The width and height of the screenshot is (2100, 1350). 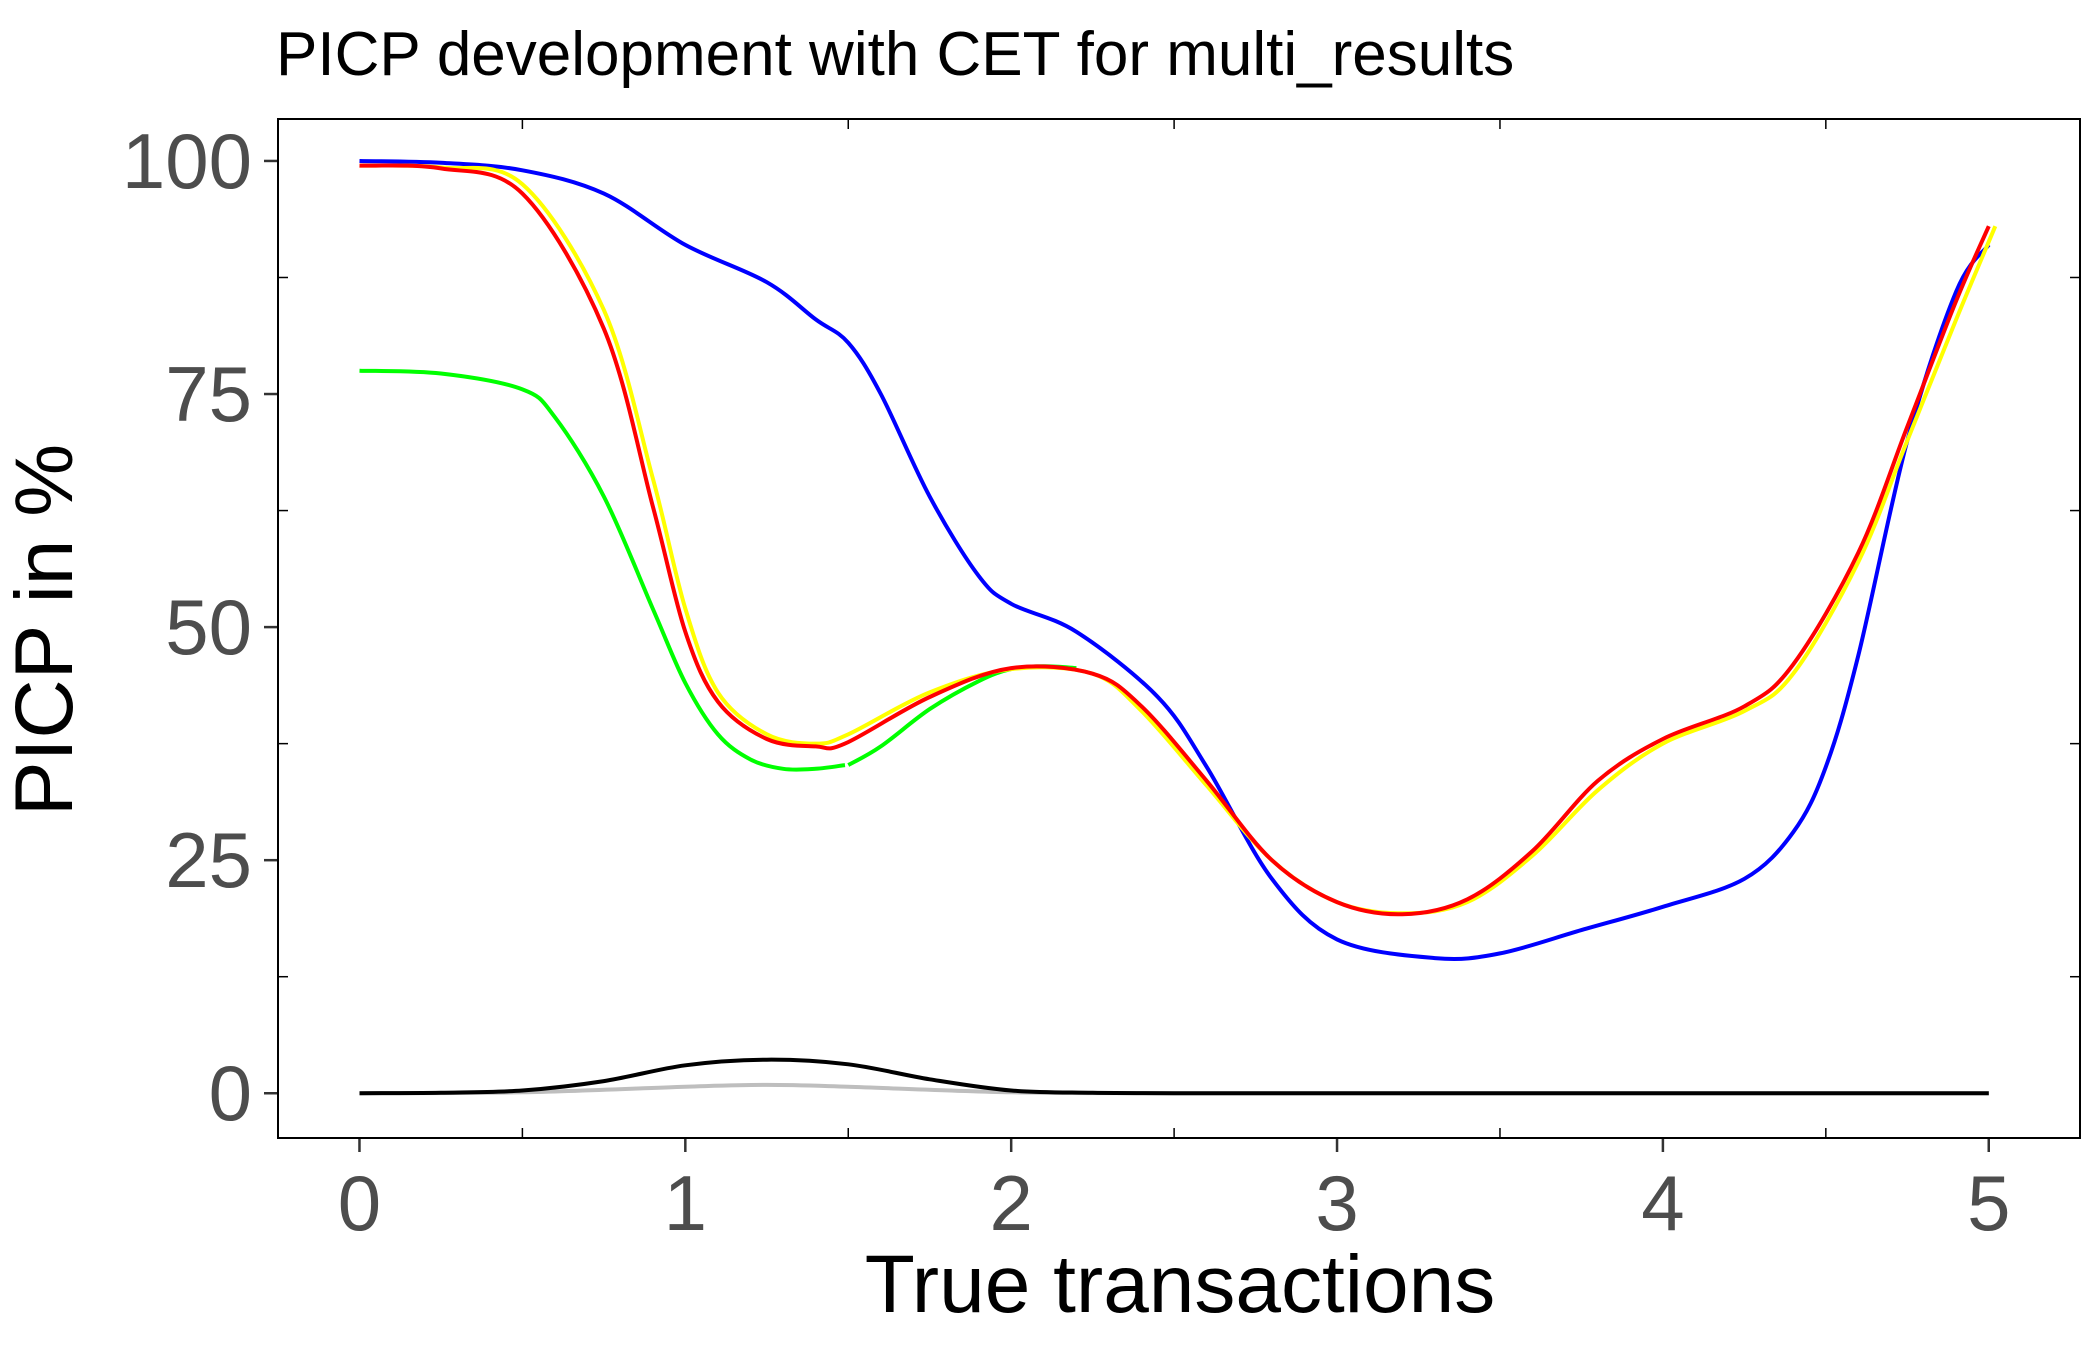 What do you see at coordinates (359, 1203) in the screenshot?
I see `x-tick-label: 0` at bounding box center [359, 1203].